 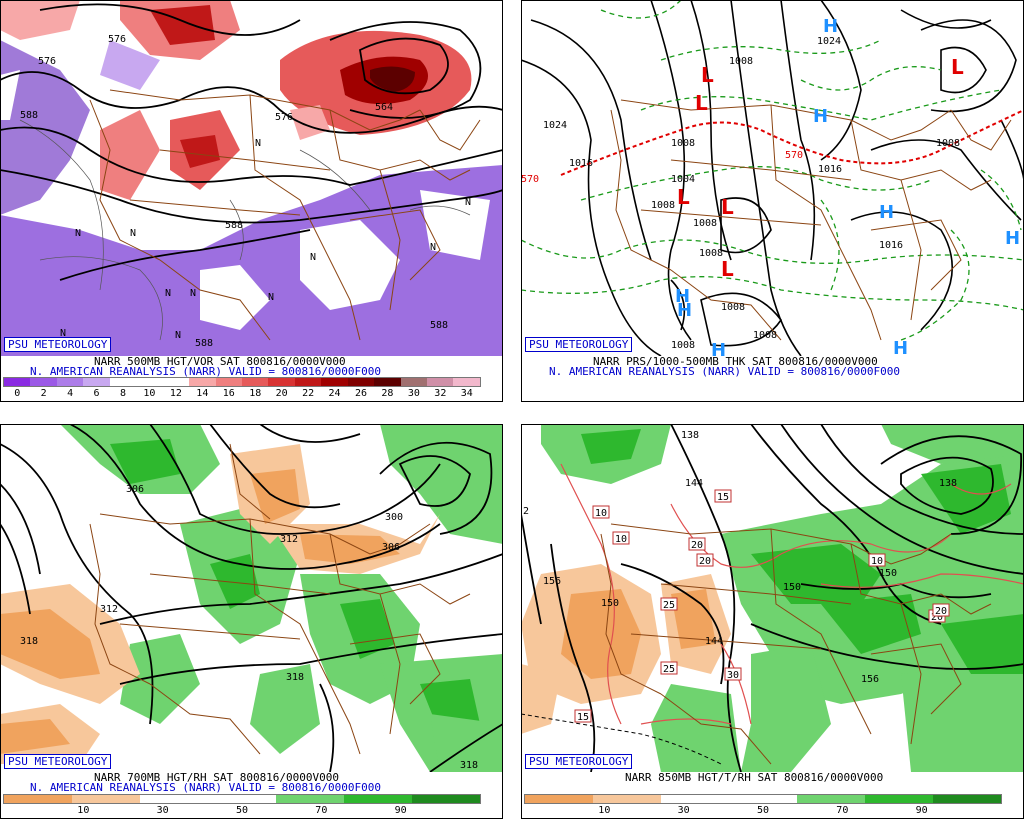 What do you see at coordinates (413, 393) in the screenshot?
I see `colorbar-tick-label: 30` at bounding box center [413, 393].